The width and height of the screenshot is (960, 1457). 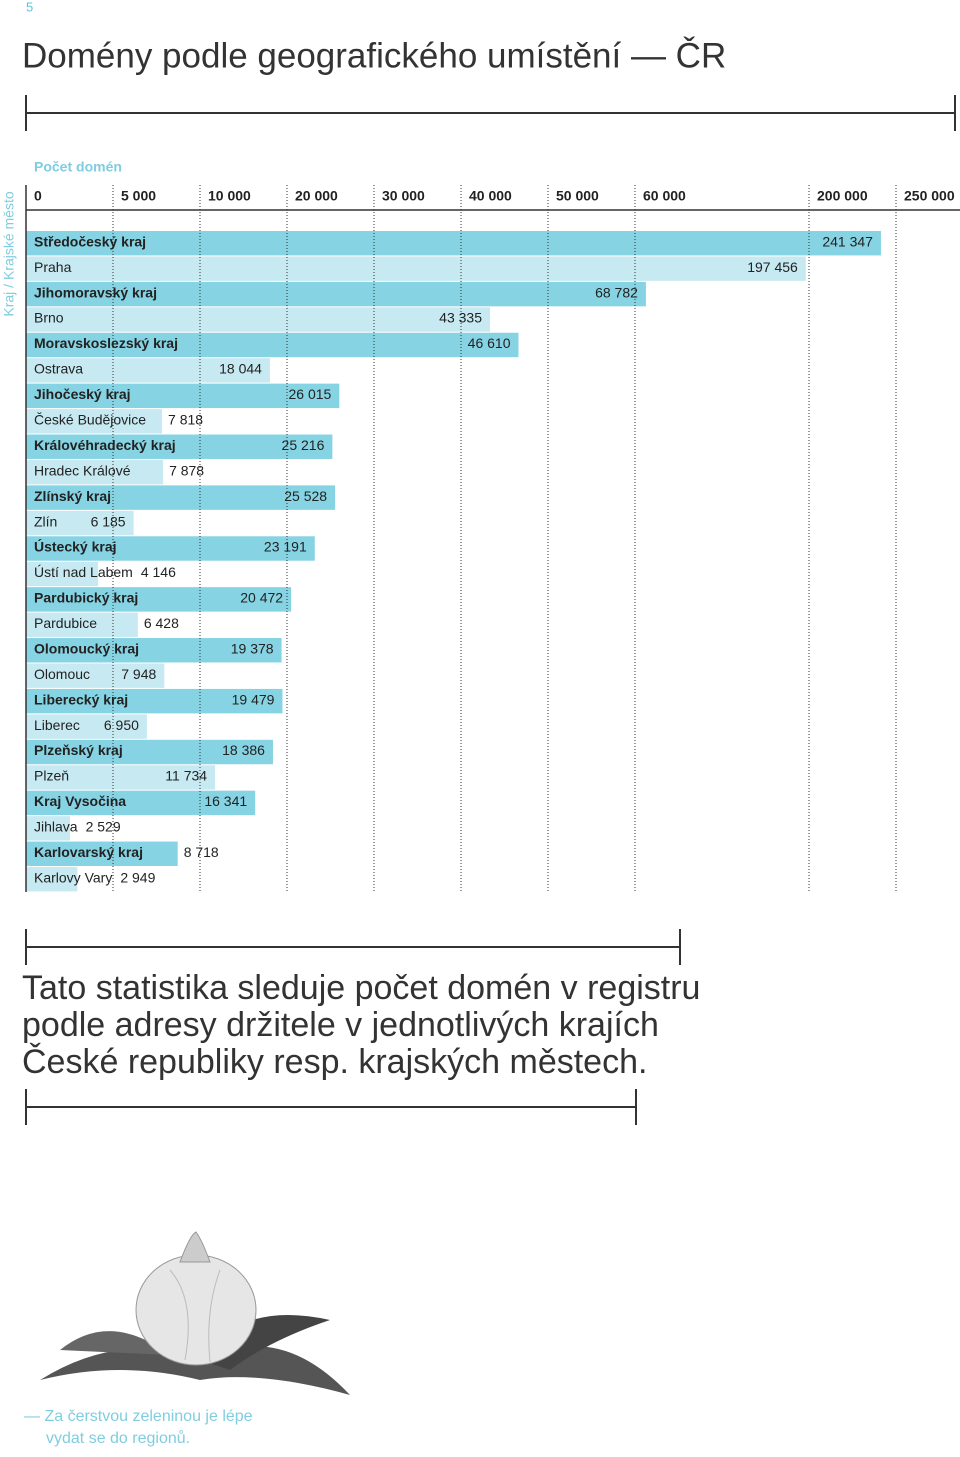 What do you see at coordinates (285, 547) in the screenshot?
I see `value-label: 23 191` at bounding box center [285, 547].